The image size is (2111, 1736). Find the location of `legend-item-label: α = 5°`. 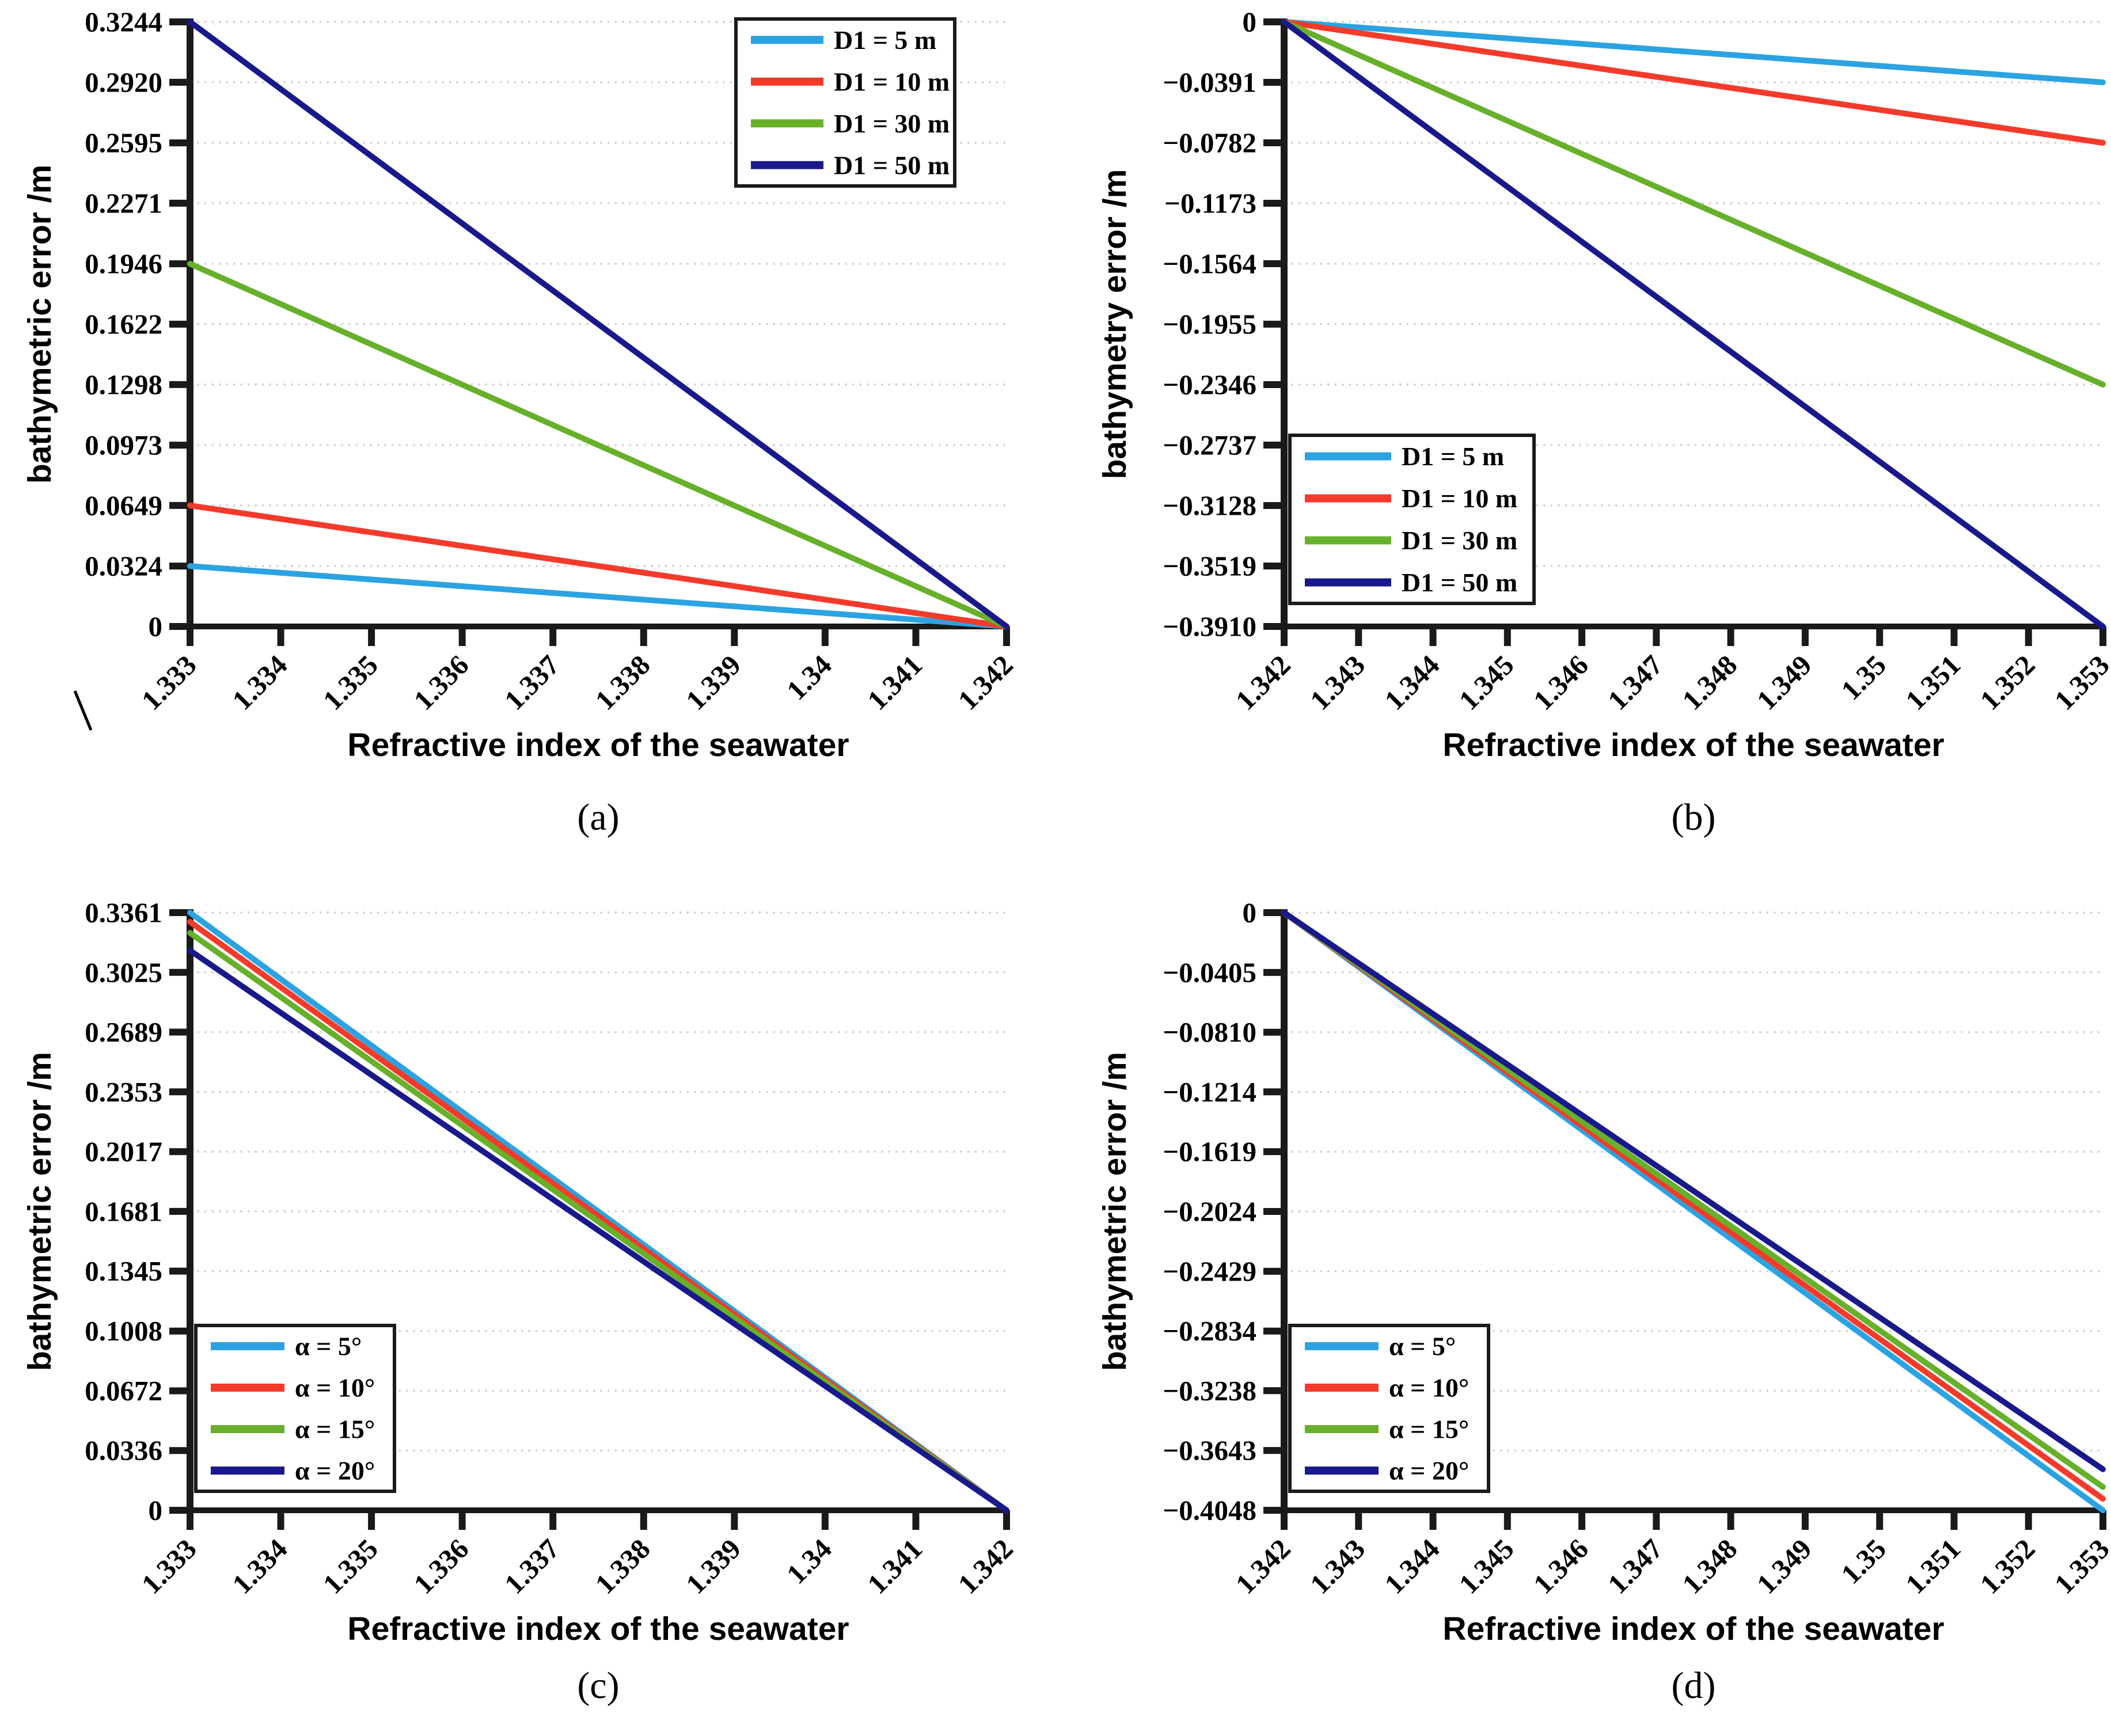

legend-item-label: α = 5° is located at coordinates (1422, 1346).